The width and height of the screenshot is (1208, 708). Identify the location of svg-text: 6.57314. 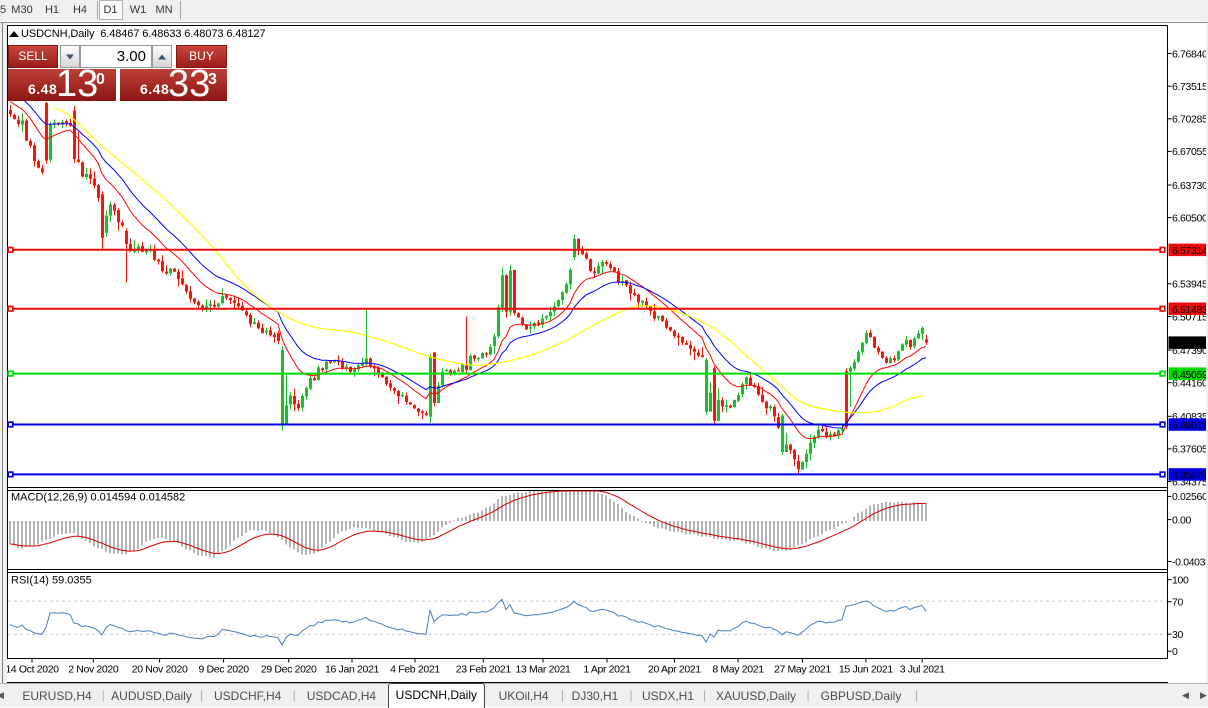
(1190, 251).